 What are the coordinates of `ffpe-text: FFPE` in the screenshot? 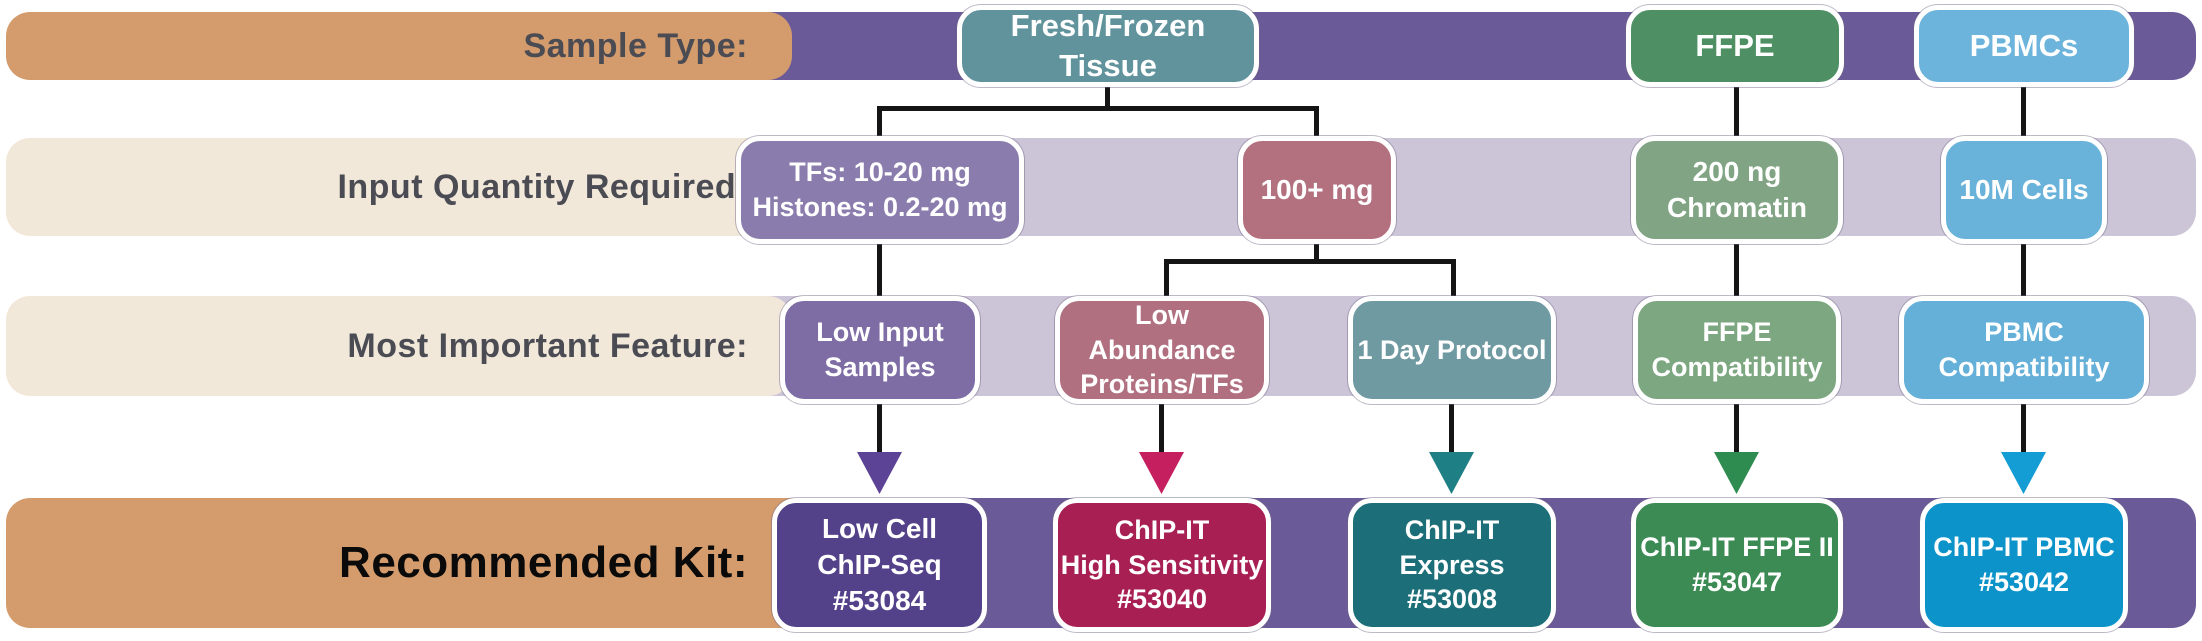 It's located at (1735, 46).